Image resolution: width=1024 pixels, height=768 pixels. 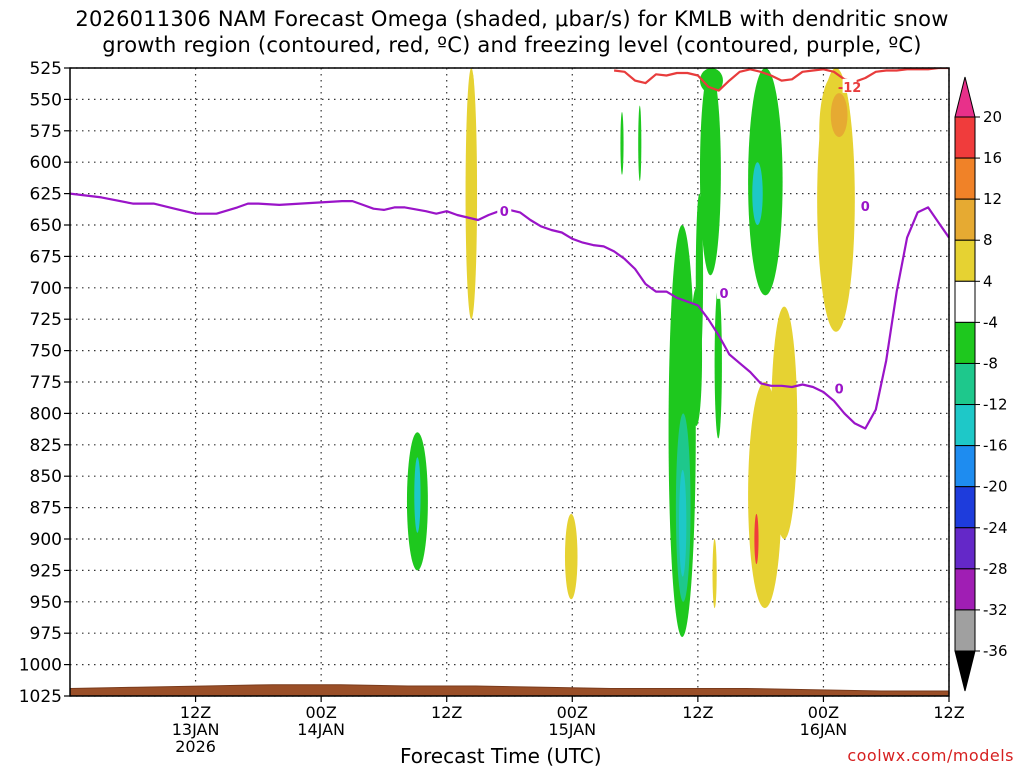 I want to click on y-tick-label: 725, so click(x=46, y=320).